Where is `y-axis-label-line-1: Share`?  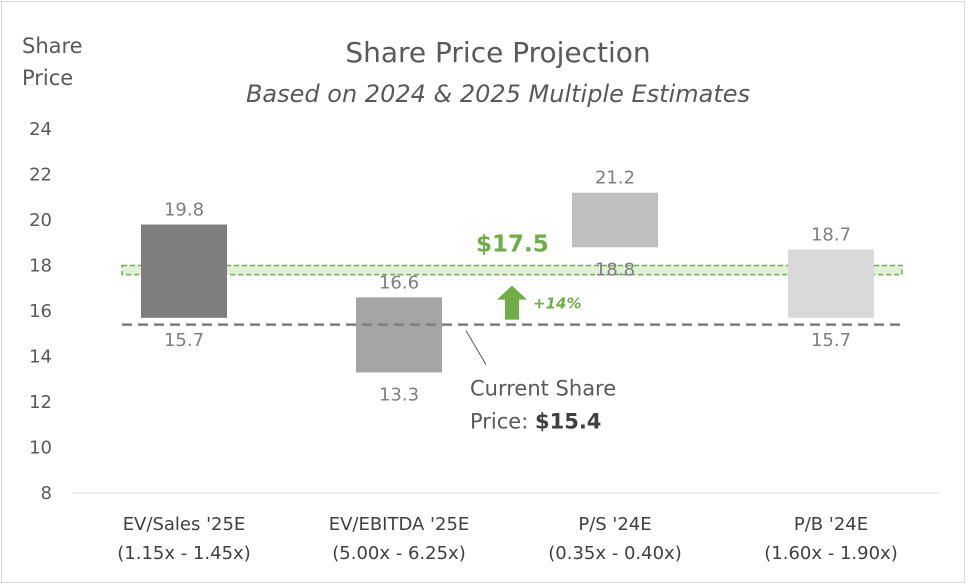 y-axis-label-line-1: Share is located at coordinates (52, 46).